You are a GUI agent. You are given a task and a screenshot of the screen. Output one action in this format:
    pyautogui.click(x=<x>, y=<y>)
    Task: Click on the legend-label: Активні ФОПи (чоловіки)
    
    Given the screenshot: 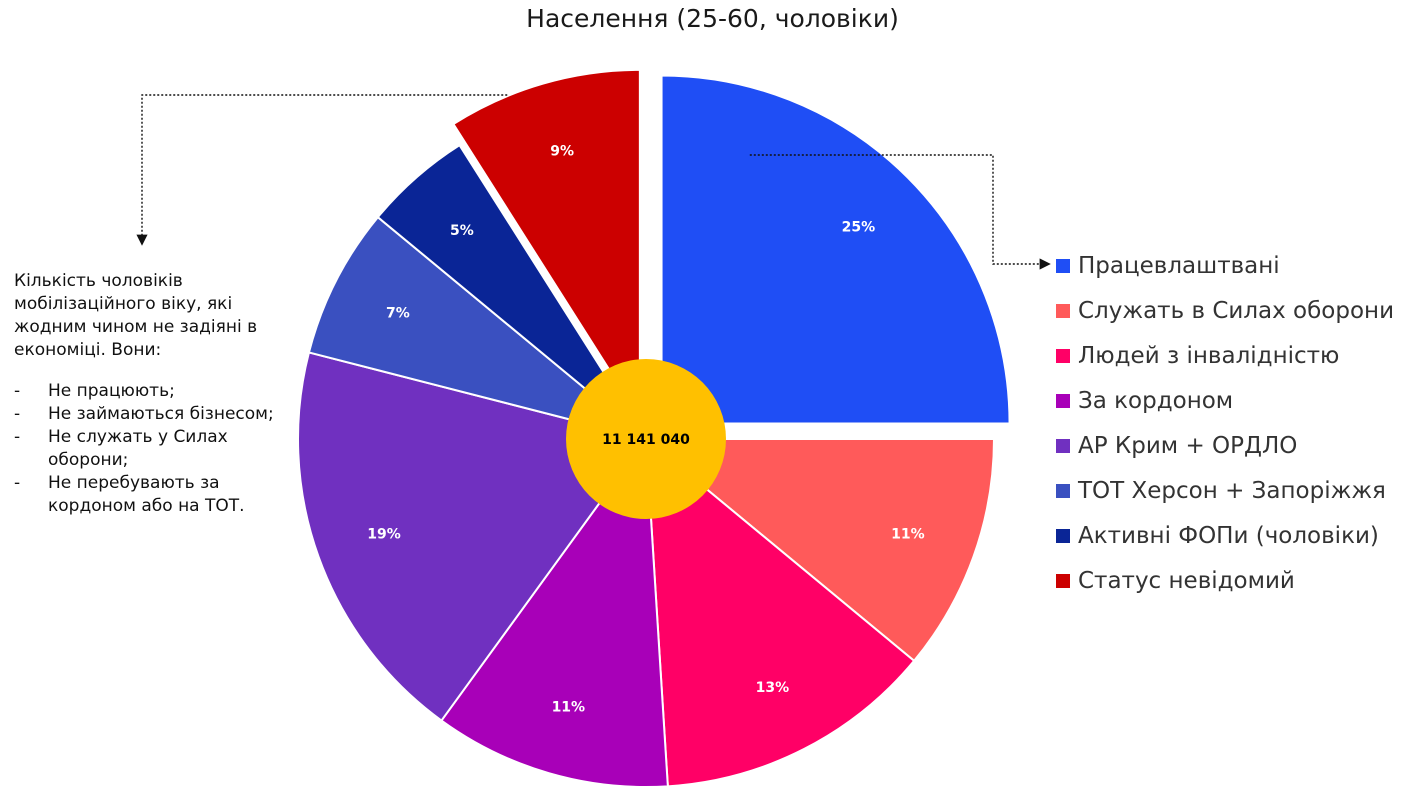 What is the action you would take?
    pyautogui.click(x=1228, y=535)
    